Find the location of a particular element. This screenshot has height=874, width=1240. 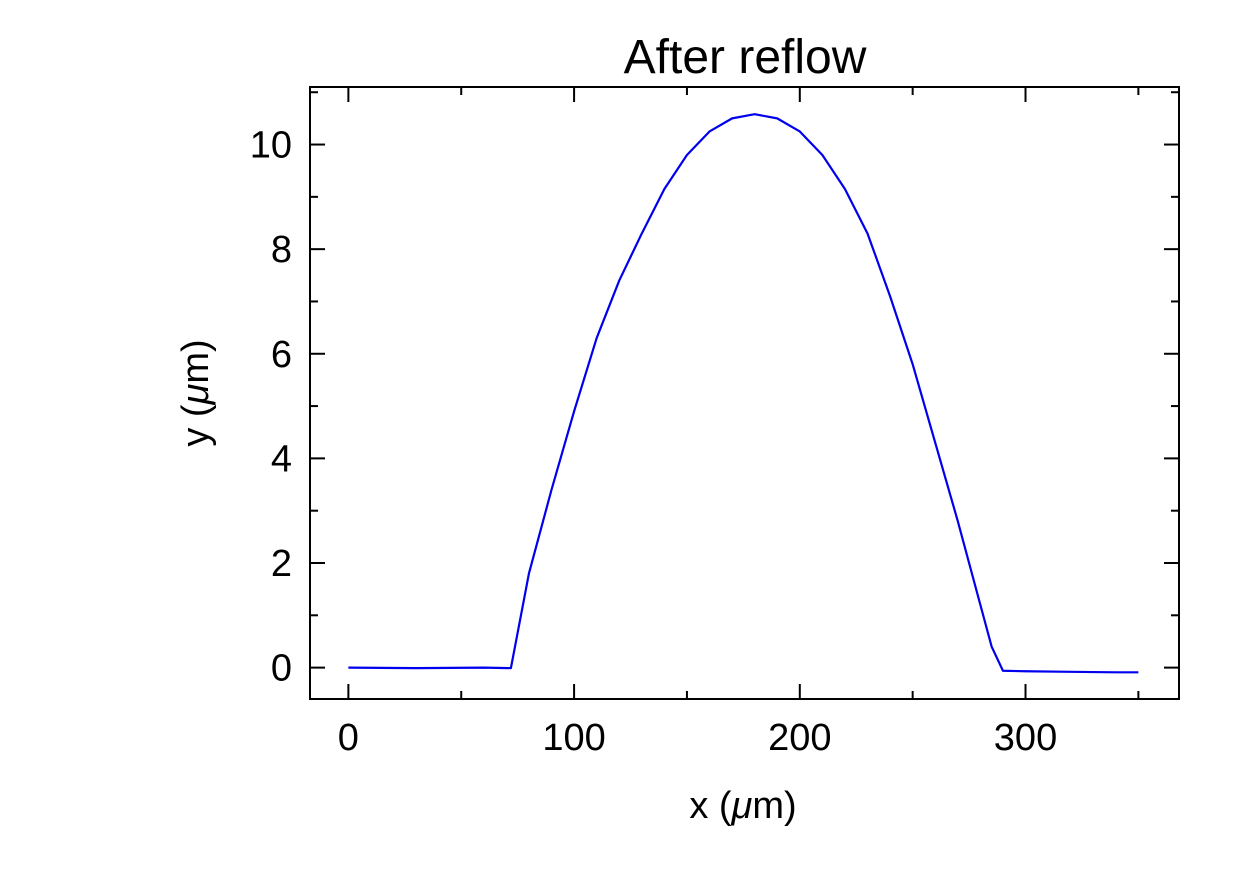

x-tick-label: 0 is located at coordinates (348, 738).